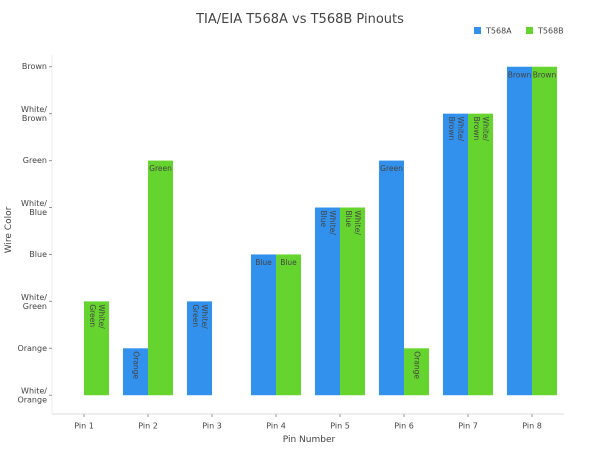 The width and height of the screenshot is (600, 450). What do you see at coordinates (276, 426) in the screenshot?
I see `x-tick-label: Pin 4` at bounding box center [276, 426].